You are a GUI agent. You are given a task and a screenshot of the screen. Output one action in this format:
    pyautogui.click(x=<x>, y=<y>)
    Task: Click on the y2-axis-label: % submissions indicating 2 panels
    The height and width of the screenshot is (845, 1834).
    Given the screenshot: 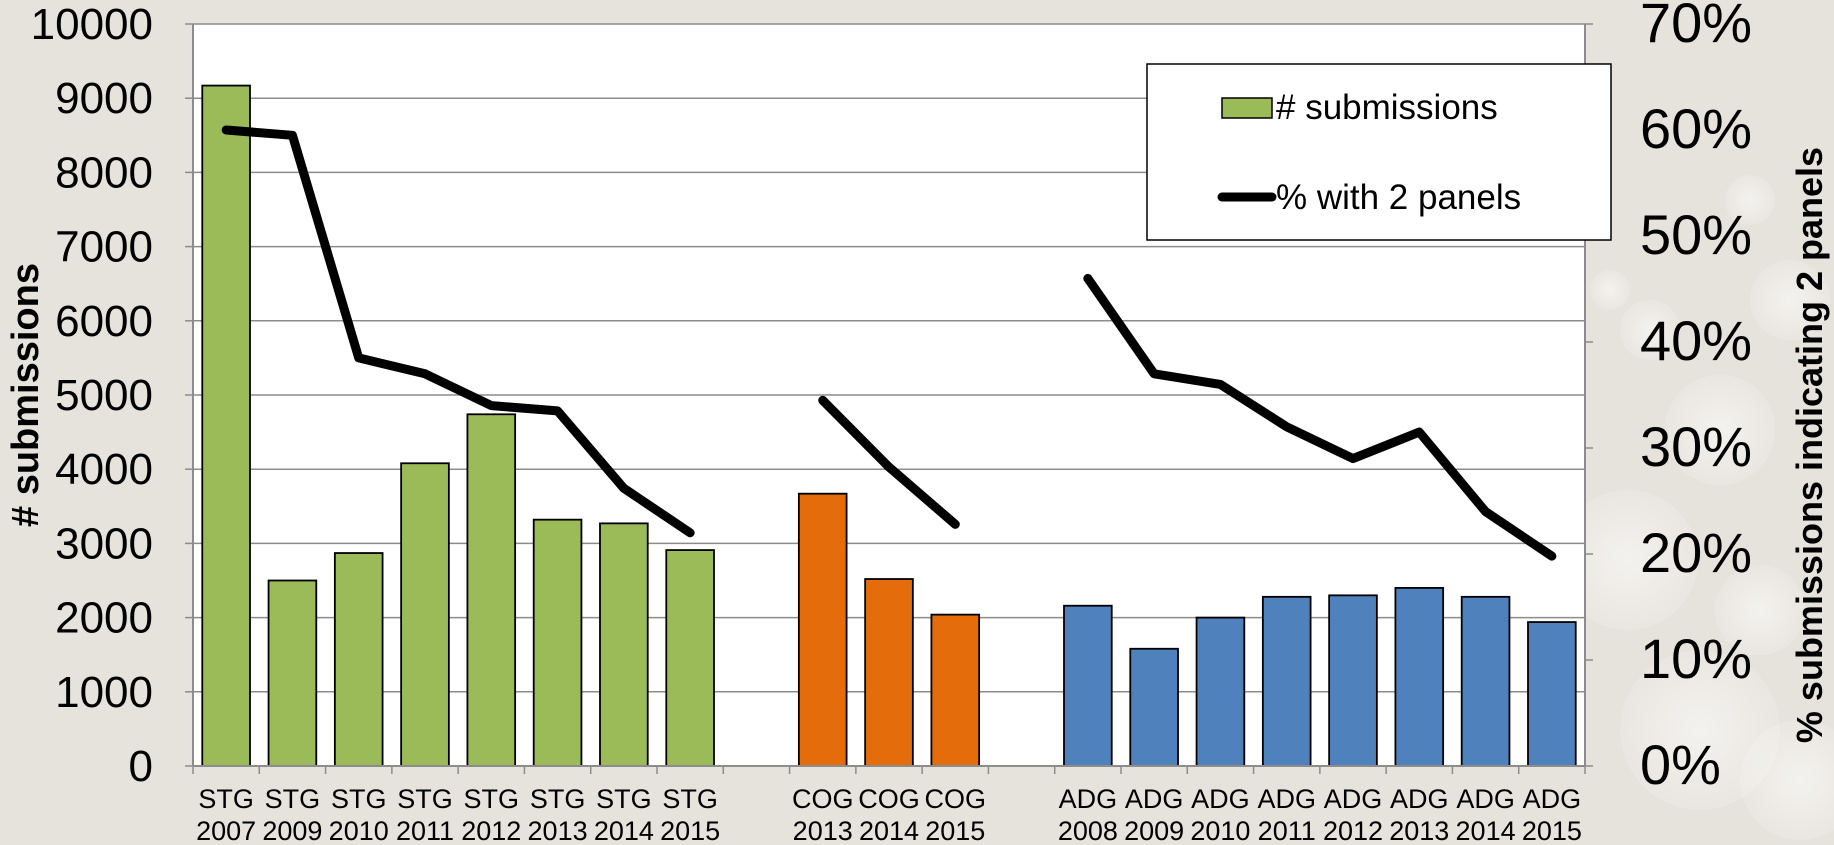 What is the action you would take?
    pyautogui.click(x=1809, y=445)
    